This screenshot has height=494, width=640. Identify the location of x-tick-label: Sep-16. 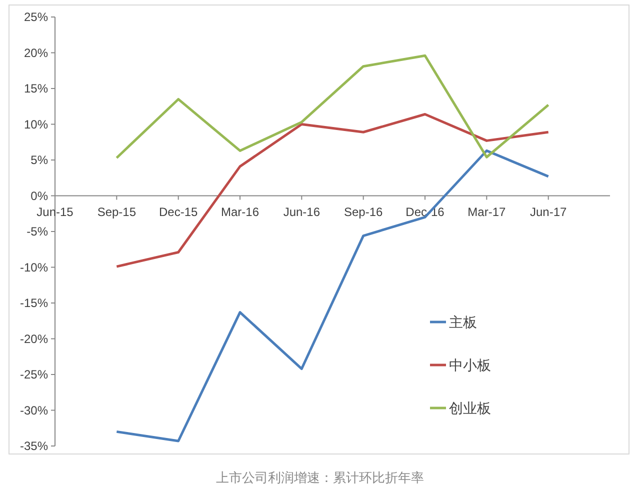
(364, 211).